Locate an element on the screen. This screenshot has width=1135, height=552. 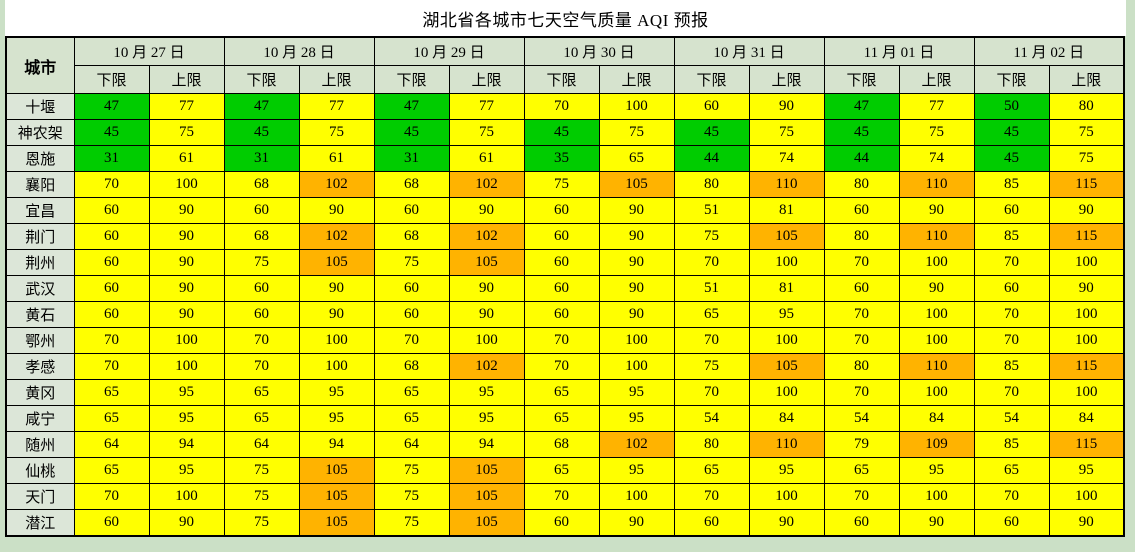
aqi-value-cell: 102 is located at coordinates (336, 236).